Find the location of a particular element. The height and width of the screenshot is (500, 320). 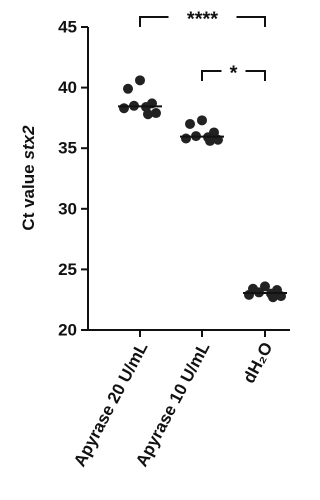

significance-label: * is located at coordinates (234, 73).